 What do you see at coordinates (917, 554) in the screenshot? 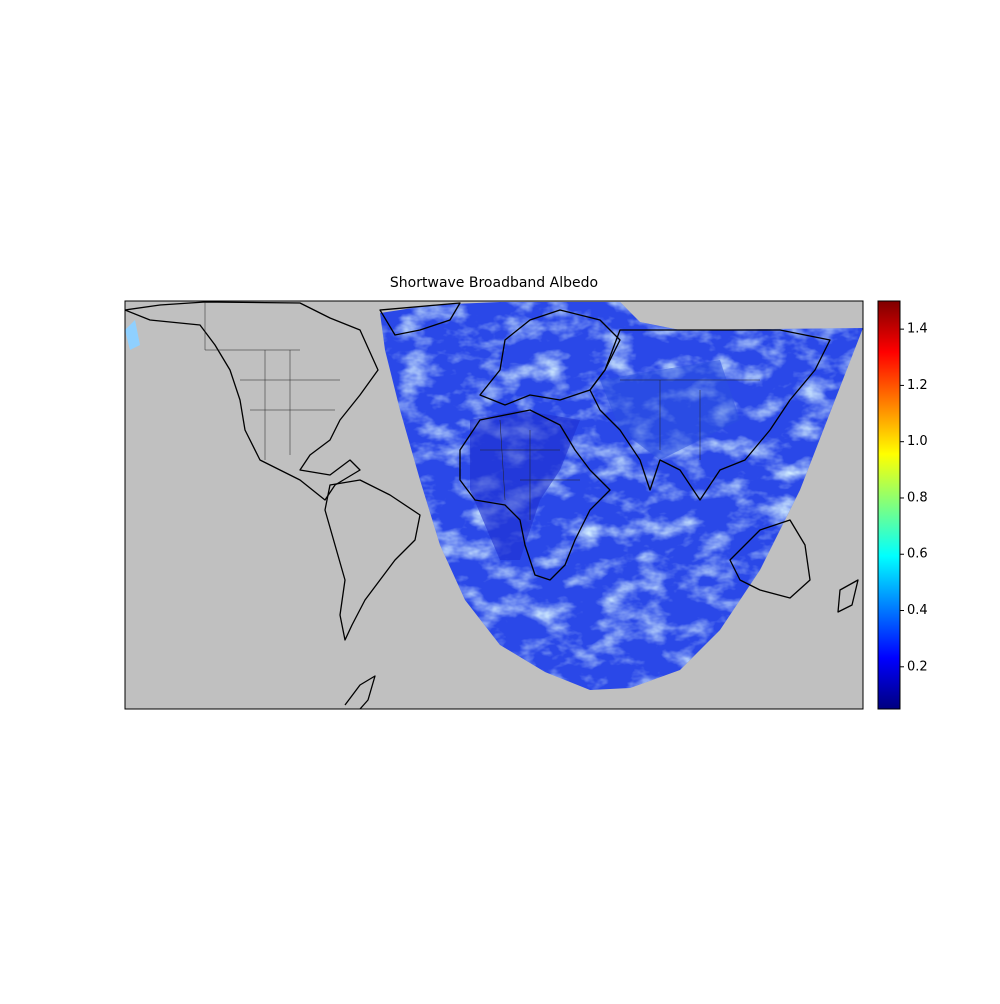
I see `colorbar-tick-label: 0.6` at bounding box center [917, 554].